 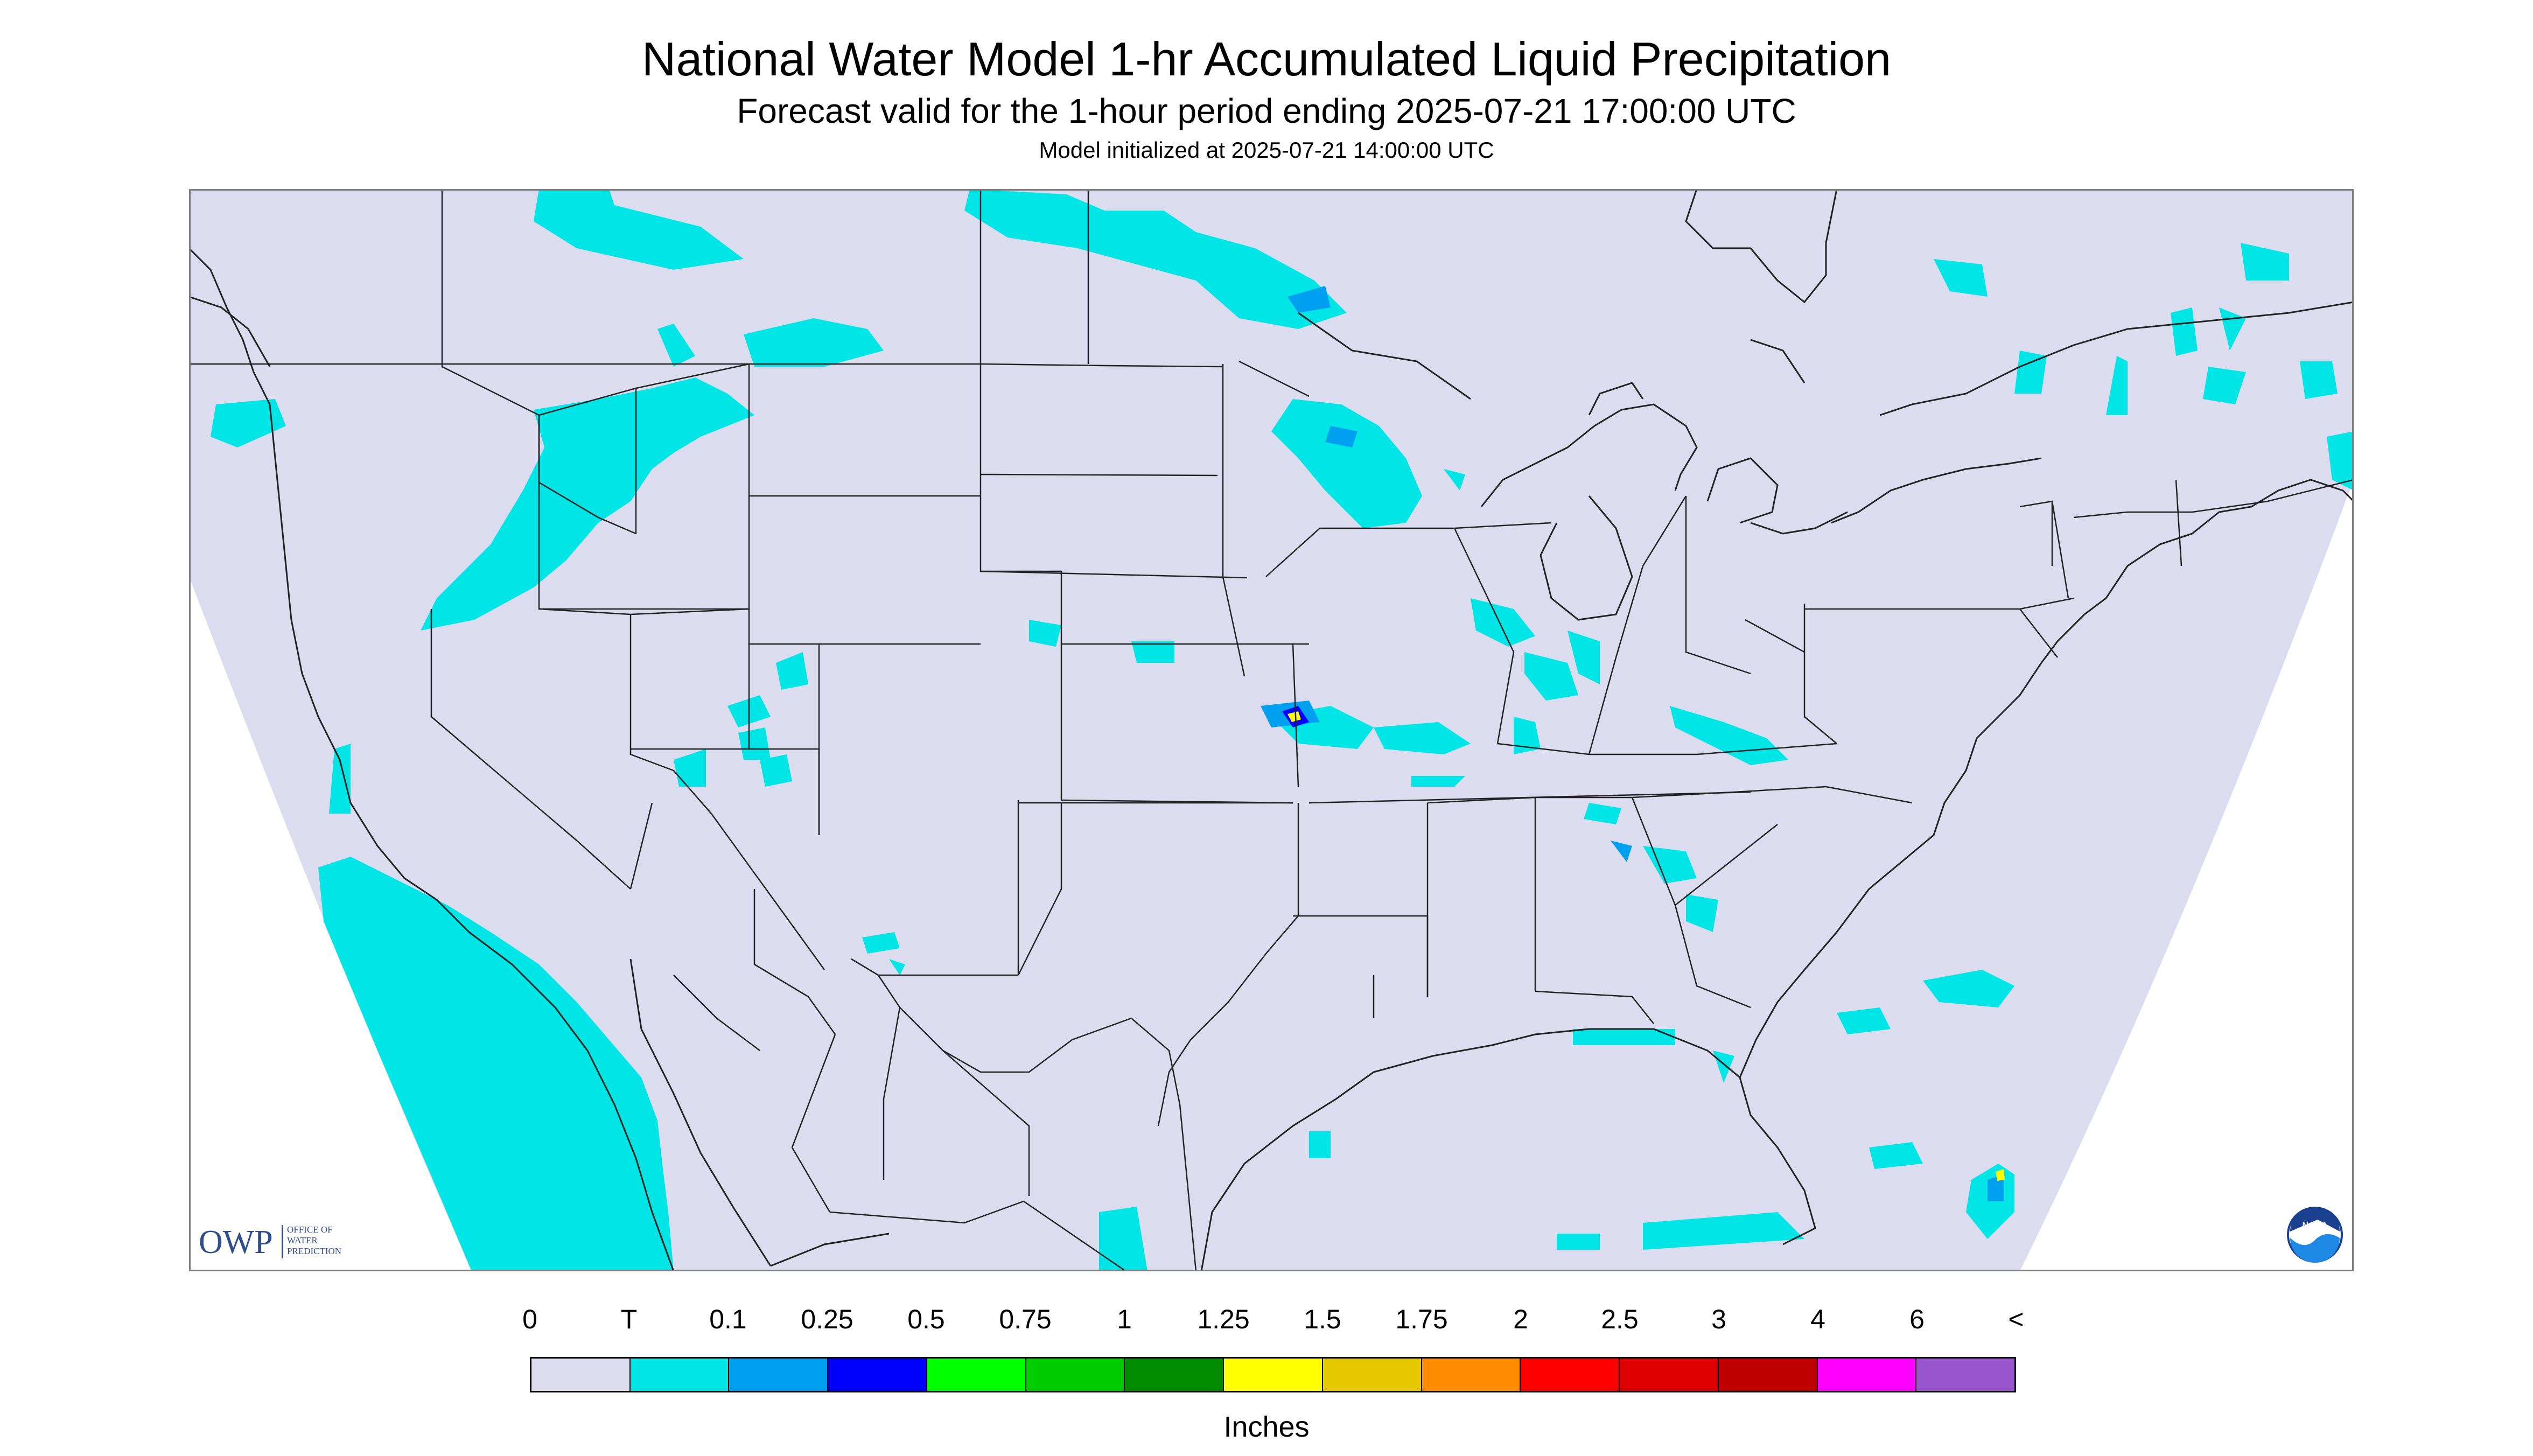 I want to click on owp-logo: OWP OFFICE OF WATER PREDICTION, so click(x=270, y=1242).